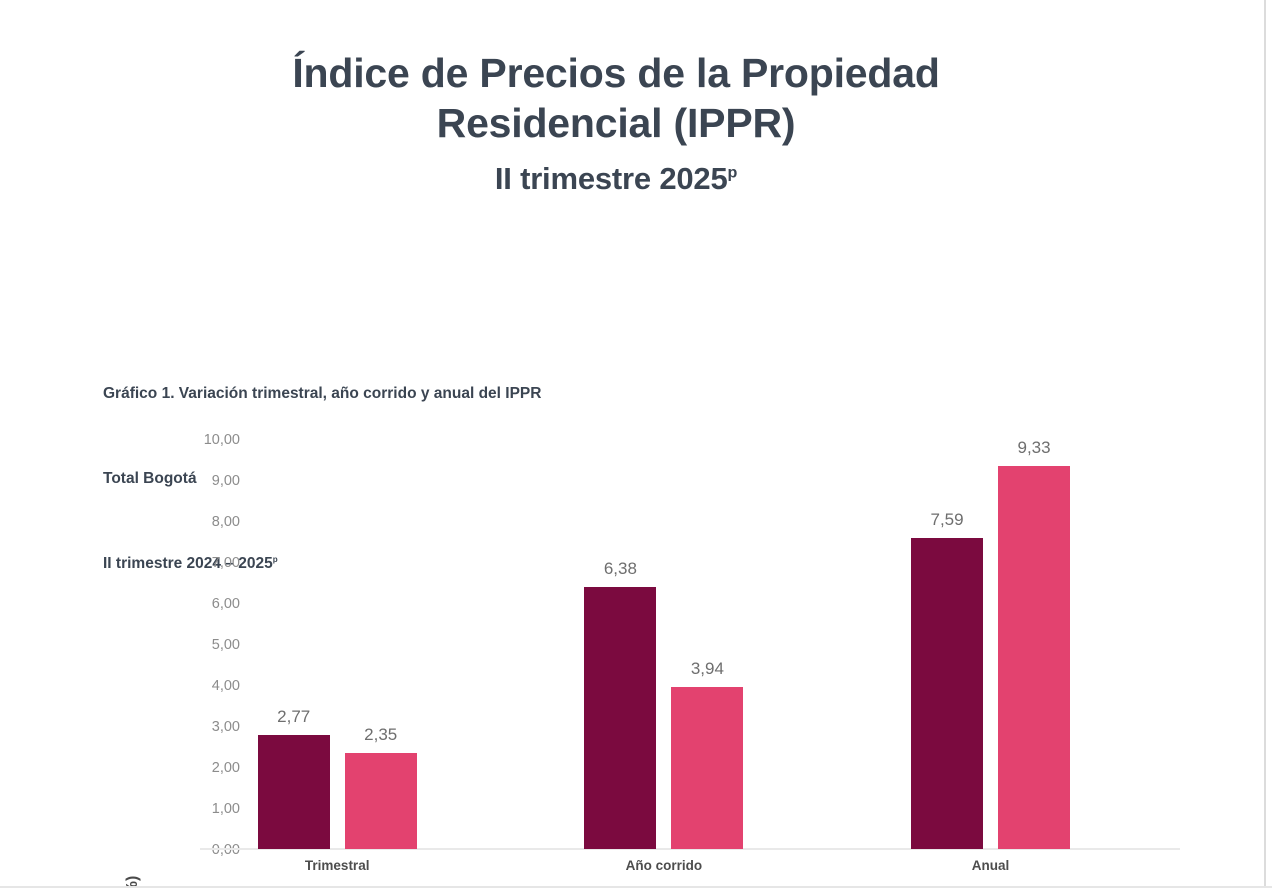 This screenshot has width=1280, height=888. Describe the element at coordinates (947, 679) in the screenshot. I see `bar-anual-2024: 7,59` at that location.